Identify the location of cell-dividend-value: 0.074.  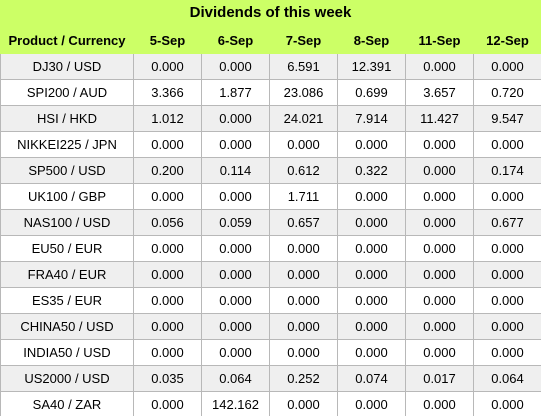
(371, 378).